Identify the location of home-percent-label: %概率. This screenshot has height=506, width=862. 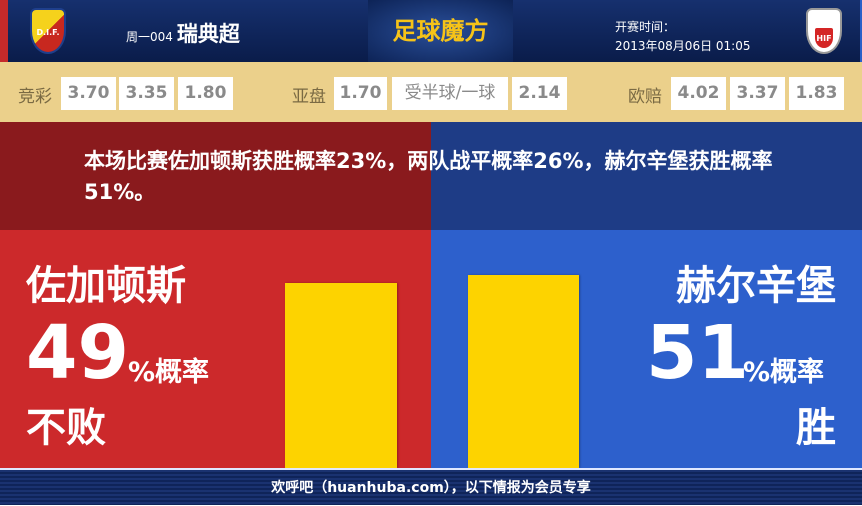
(169, 372).